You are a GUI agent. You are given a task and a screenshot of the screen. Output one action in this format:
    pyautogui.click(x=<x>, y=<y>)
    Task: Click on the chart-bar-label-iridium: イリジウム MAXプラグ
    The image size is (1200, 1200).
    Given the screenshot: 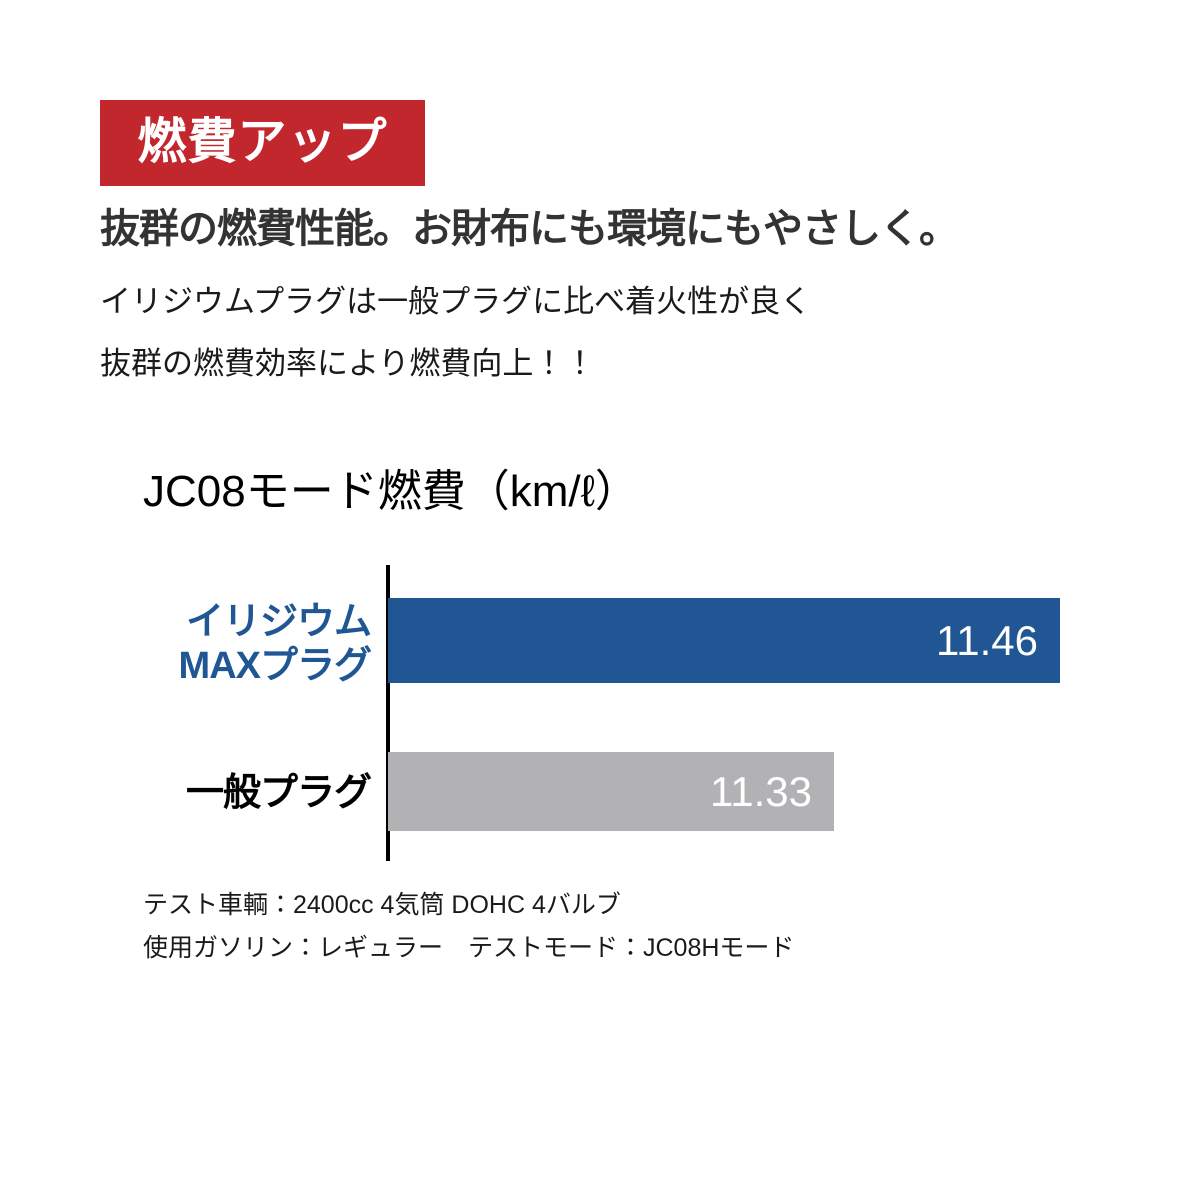 What is the action you would take?
    pyautogui.click(x=257, y=644)
    